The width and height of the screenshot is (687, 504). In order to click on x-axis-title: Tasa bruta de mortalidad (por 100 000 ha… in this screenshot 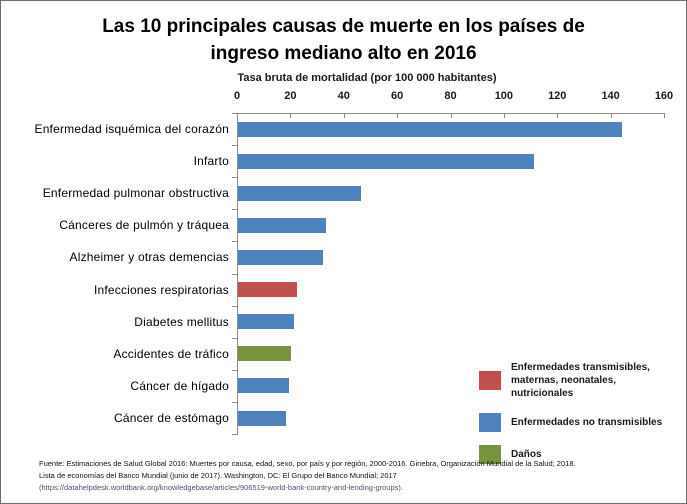, I will do `click(367, 78)`.